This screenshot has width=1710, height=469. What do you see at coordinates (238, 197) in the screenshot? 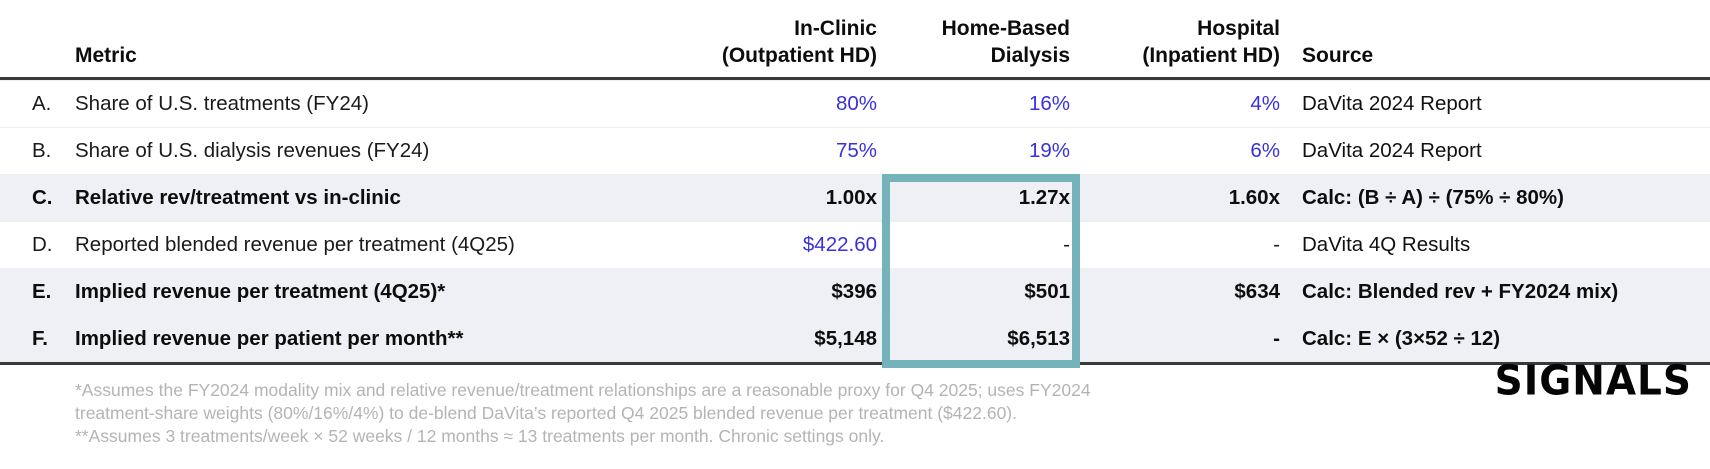
I see `metric-label: Relative rev/treatment vs in-clinic` at bounding box center [238, 197].